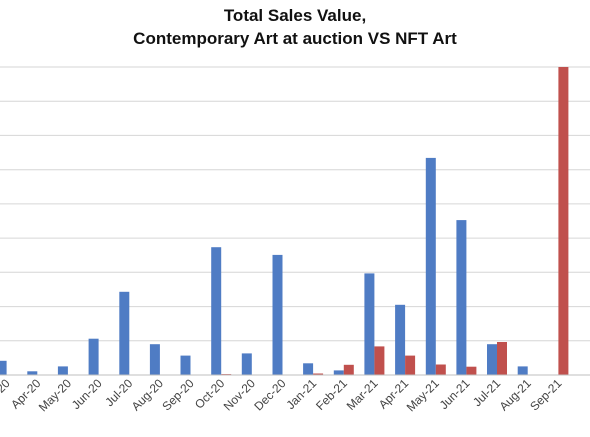 The width and height of the screenshot is (590, 437). What do you see at coordinates (455, 394) in the screenshot?
I see `x-tick-label: Jun-21` at bounding box center [455, 394].